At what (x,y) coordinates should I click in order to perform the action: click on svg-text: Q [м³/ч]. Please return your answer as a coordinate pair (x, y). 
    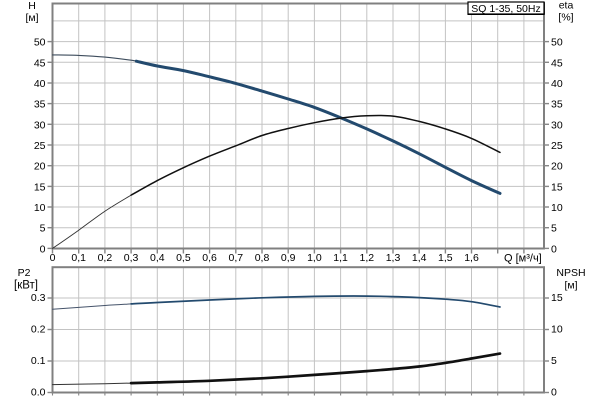
    Looking at the image, I should click on (523, 259).